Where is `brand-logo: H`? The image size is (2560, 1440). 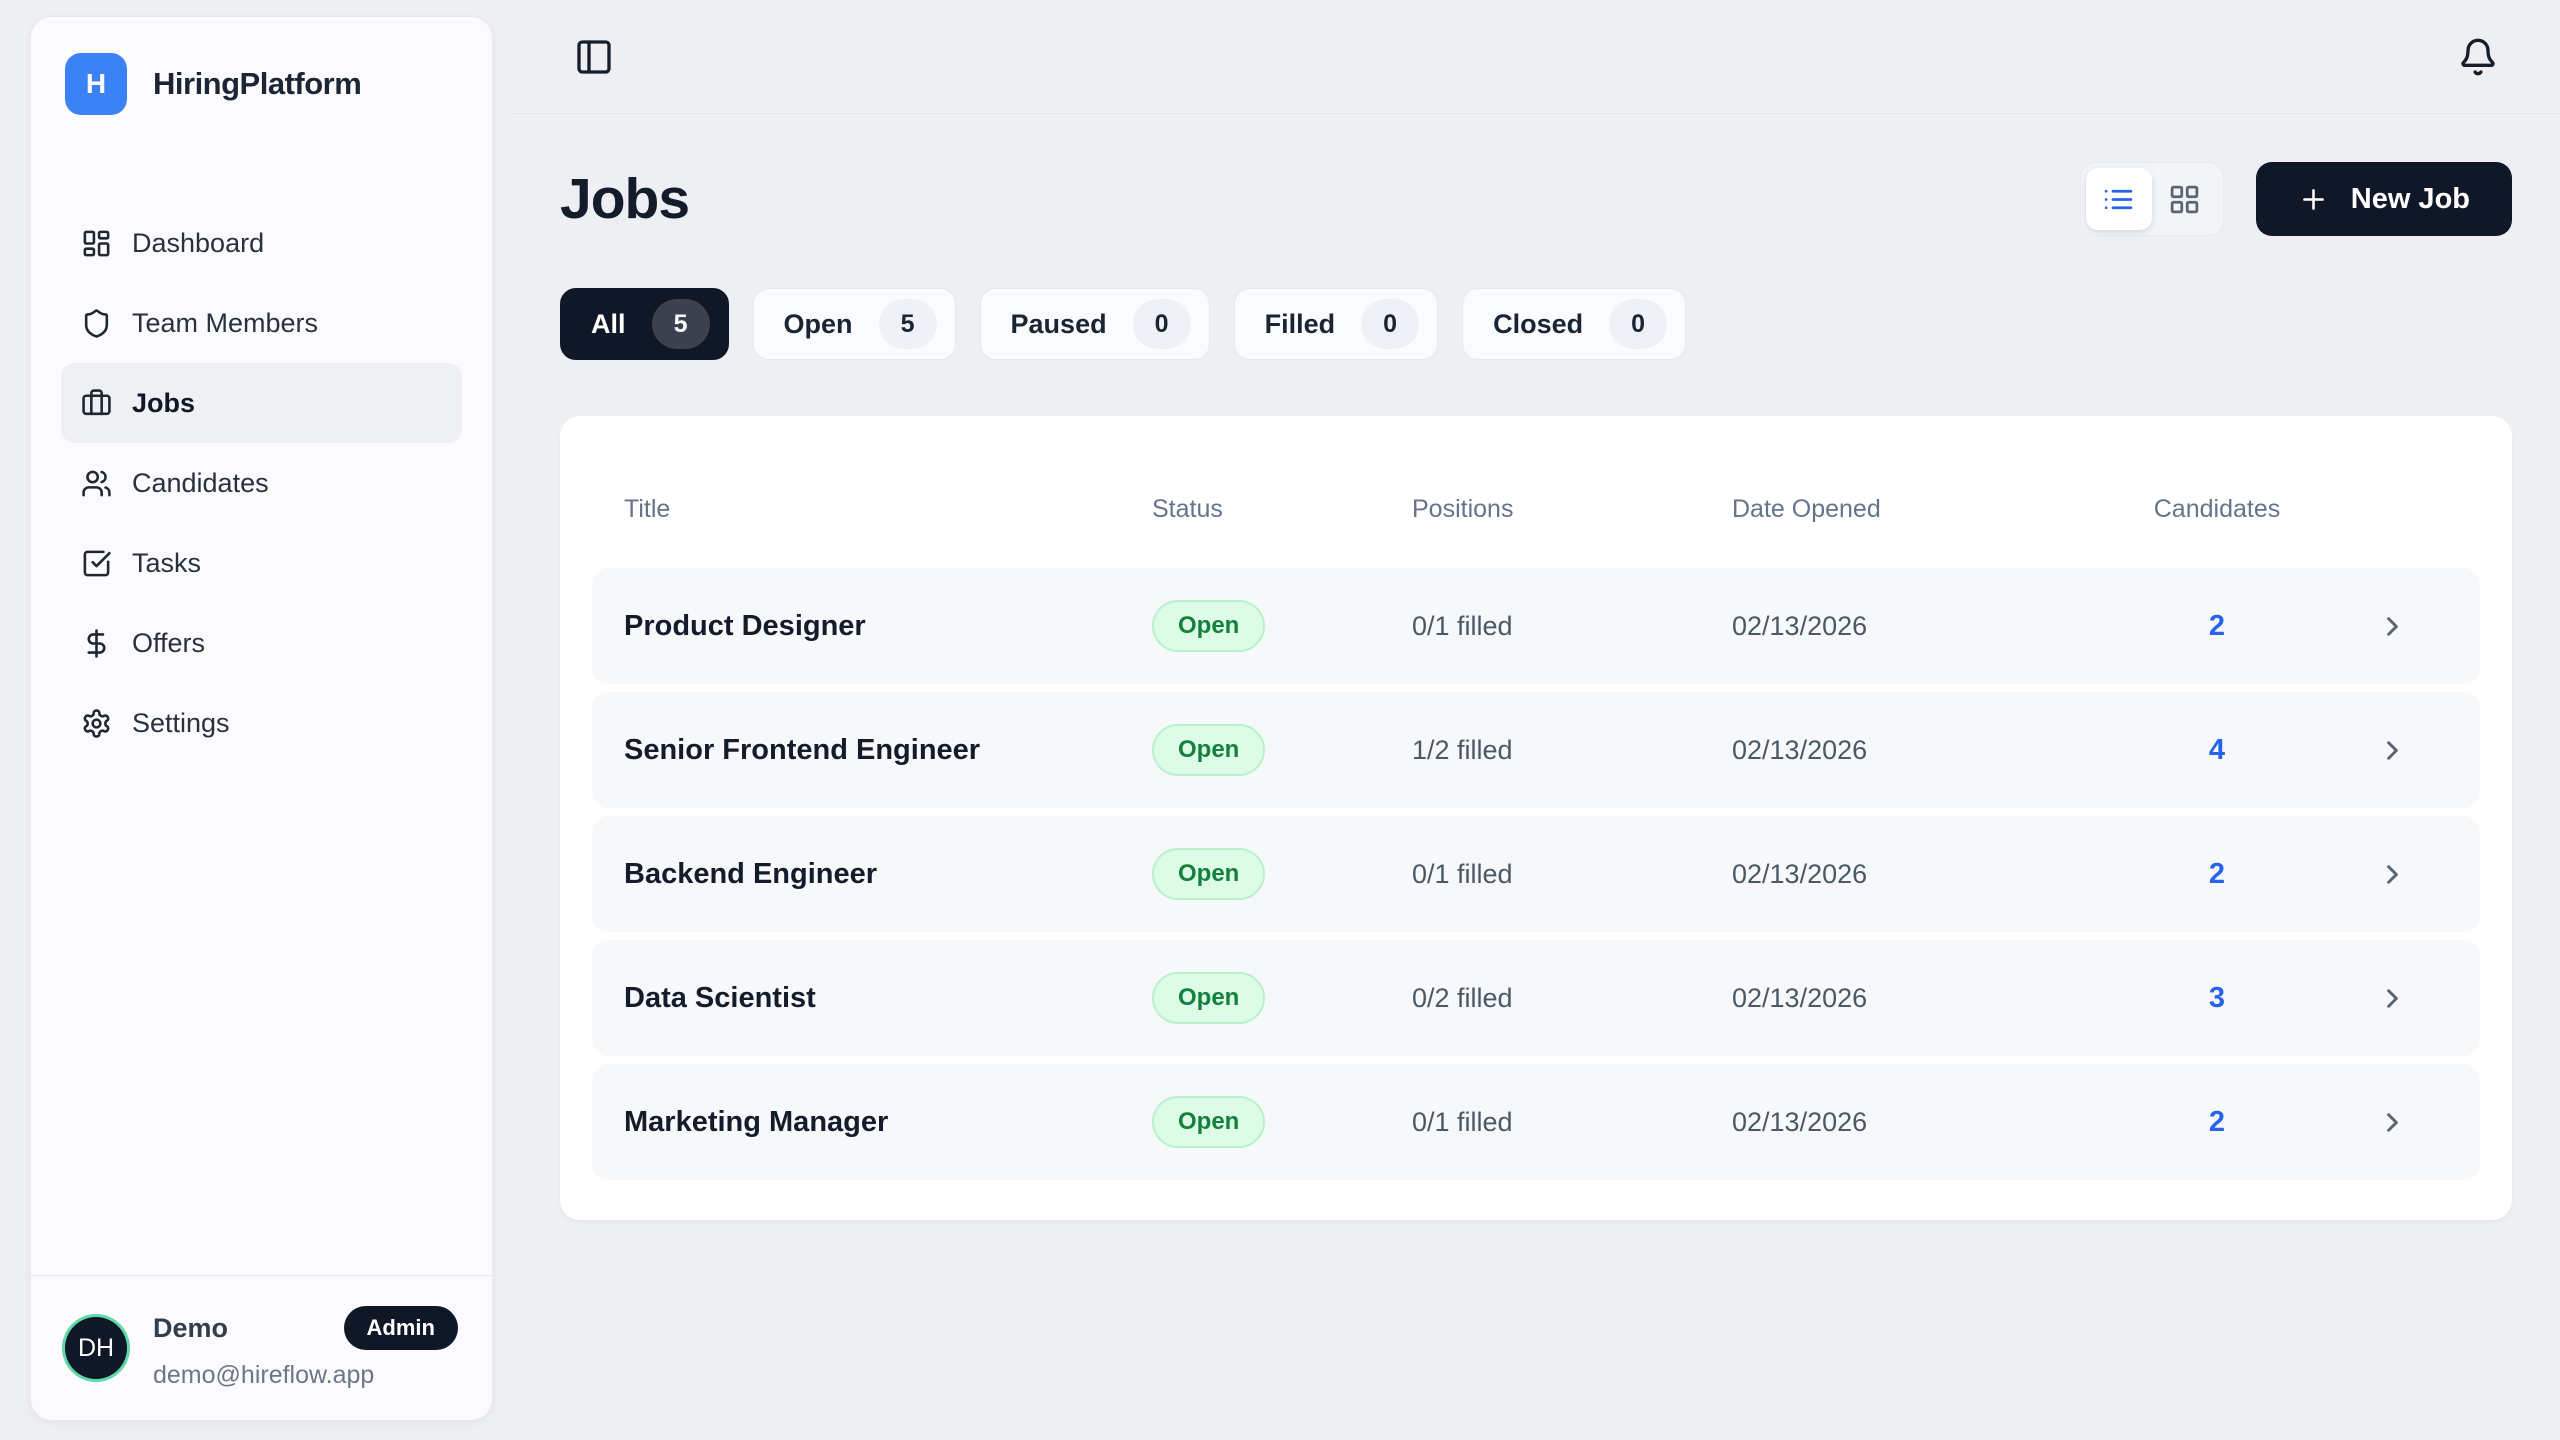
brand-logo: H is located at coordinates (96, 84).